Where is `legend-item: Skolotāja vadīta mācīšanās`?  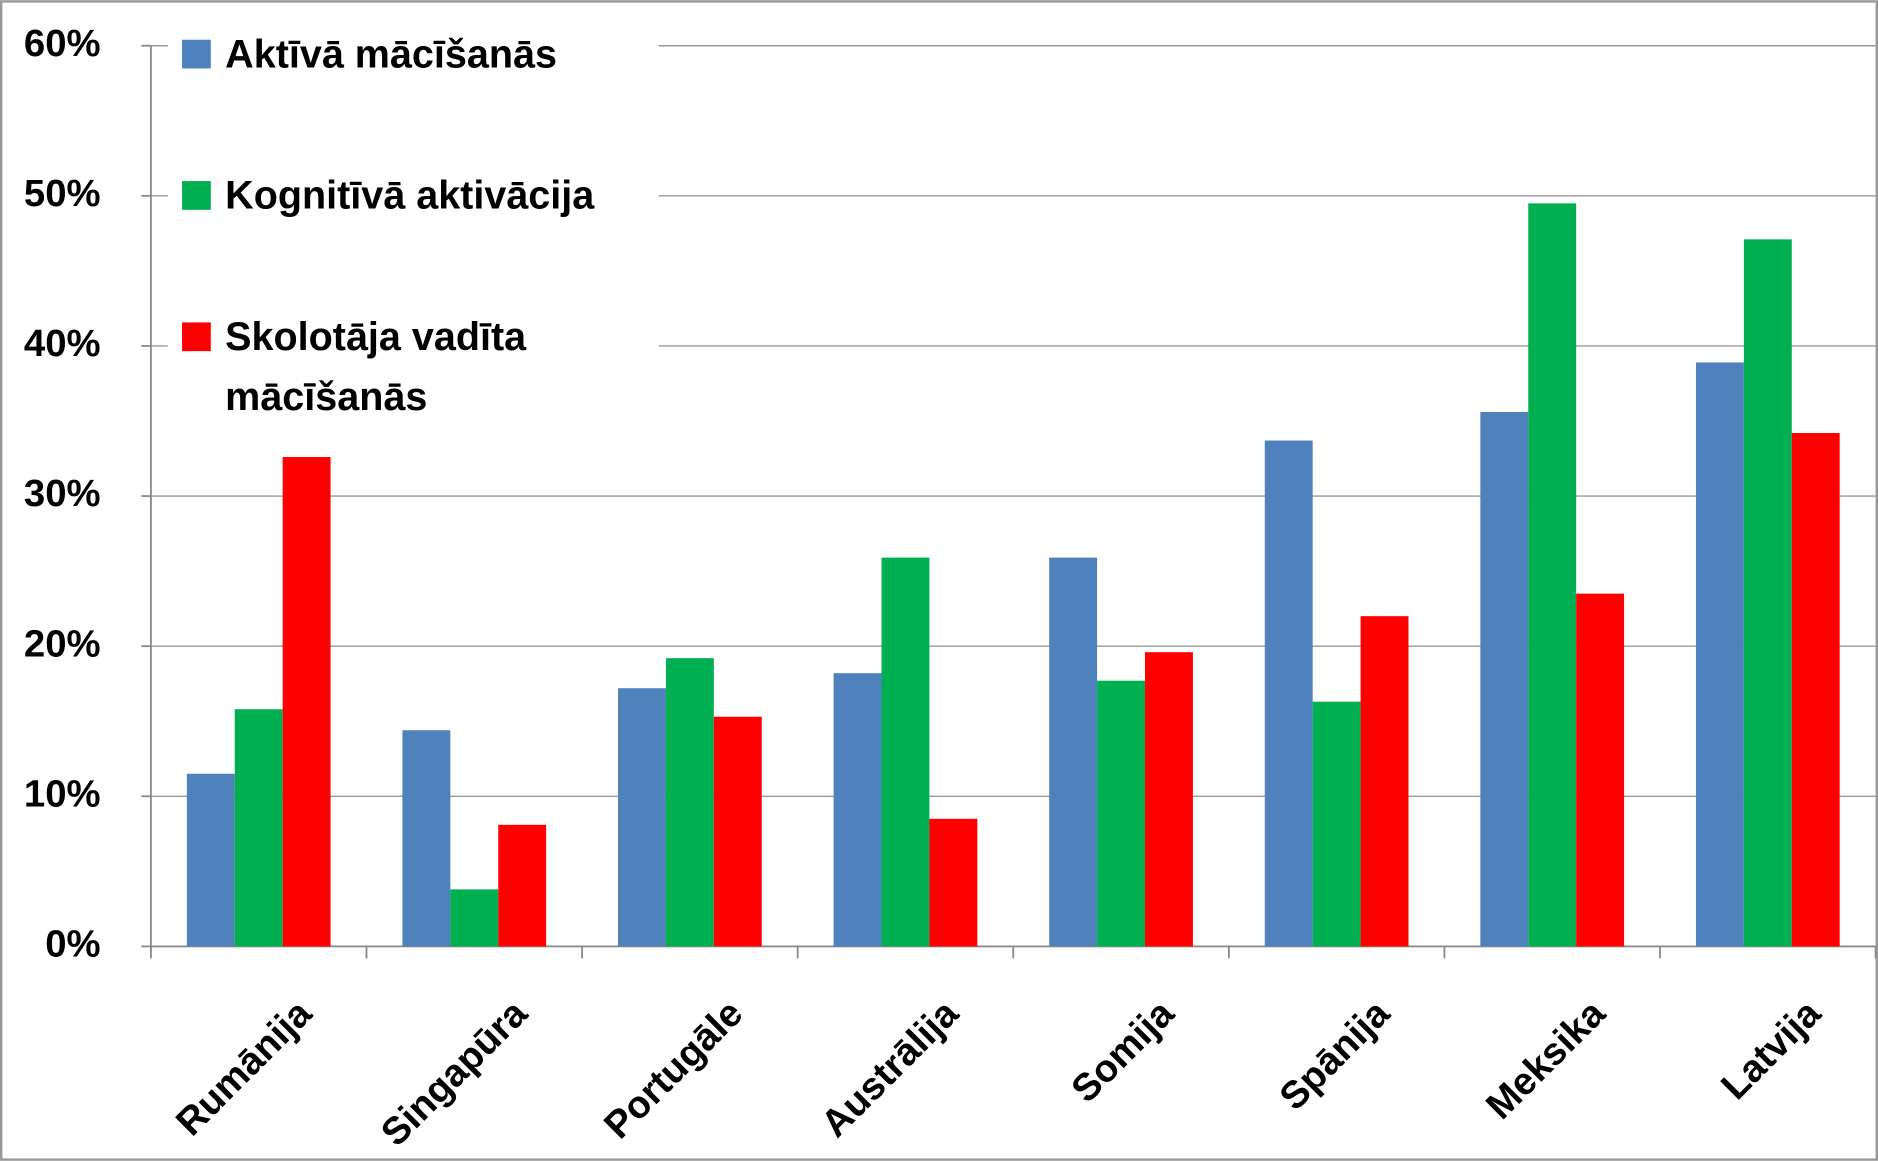 legend-item: Skolotāja vadīta mācīšanās is located at coordinates (397, 367).